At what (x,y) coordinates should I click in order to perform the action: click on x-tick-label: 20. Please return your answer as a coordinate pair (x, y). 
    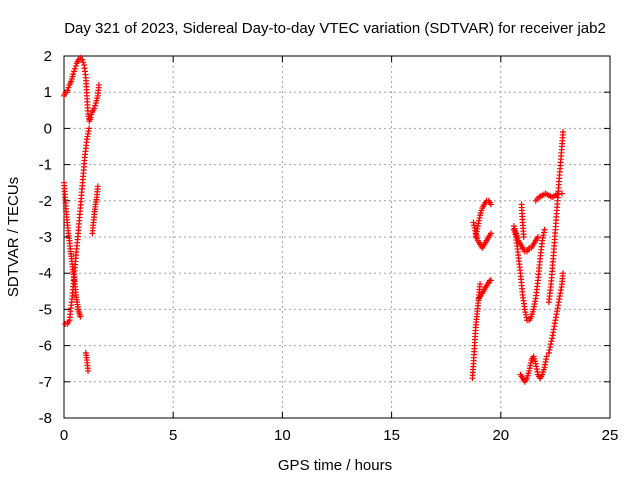
    Looking at the image, I should click on (500, 435).